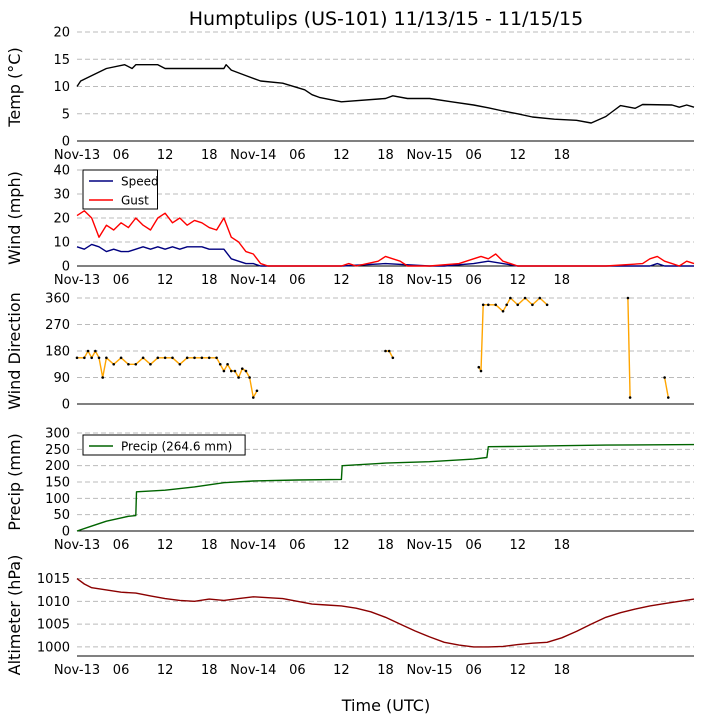  I want to click on wind-legend-box, so click(120, 189).